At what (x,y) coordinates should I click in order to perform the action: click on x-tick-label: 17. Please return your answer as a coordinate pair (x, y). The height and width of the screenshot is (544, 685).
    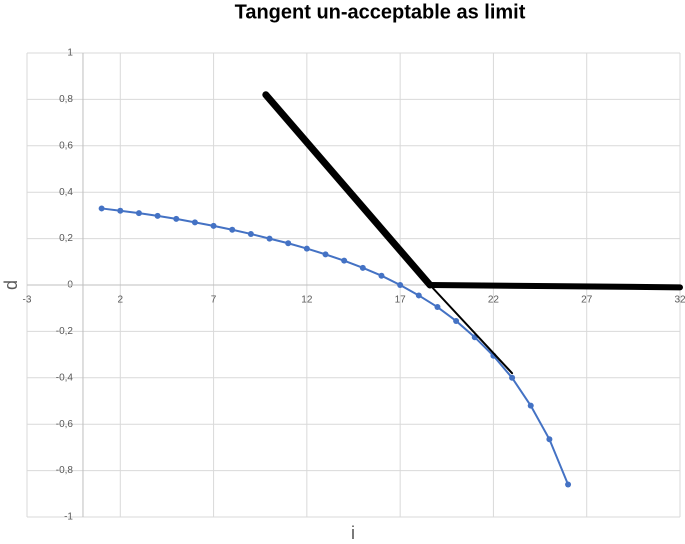
    Looking at the image, I should click on (401, 300).